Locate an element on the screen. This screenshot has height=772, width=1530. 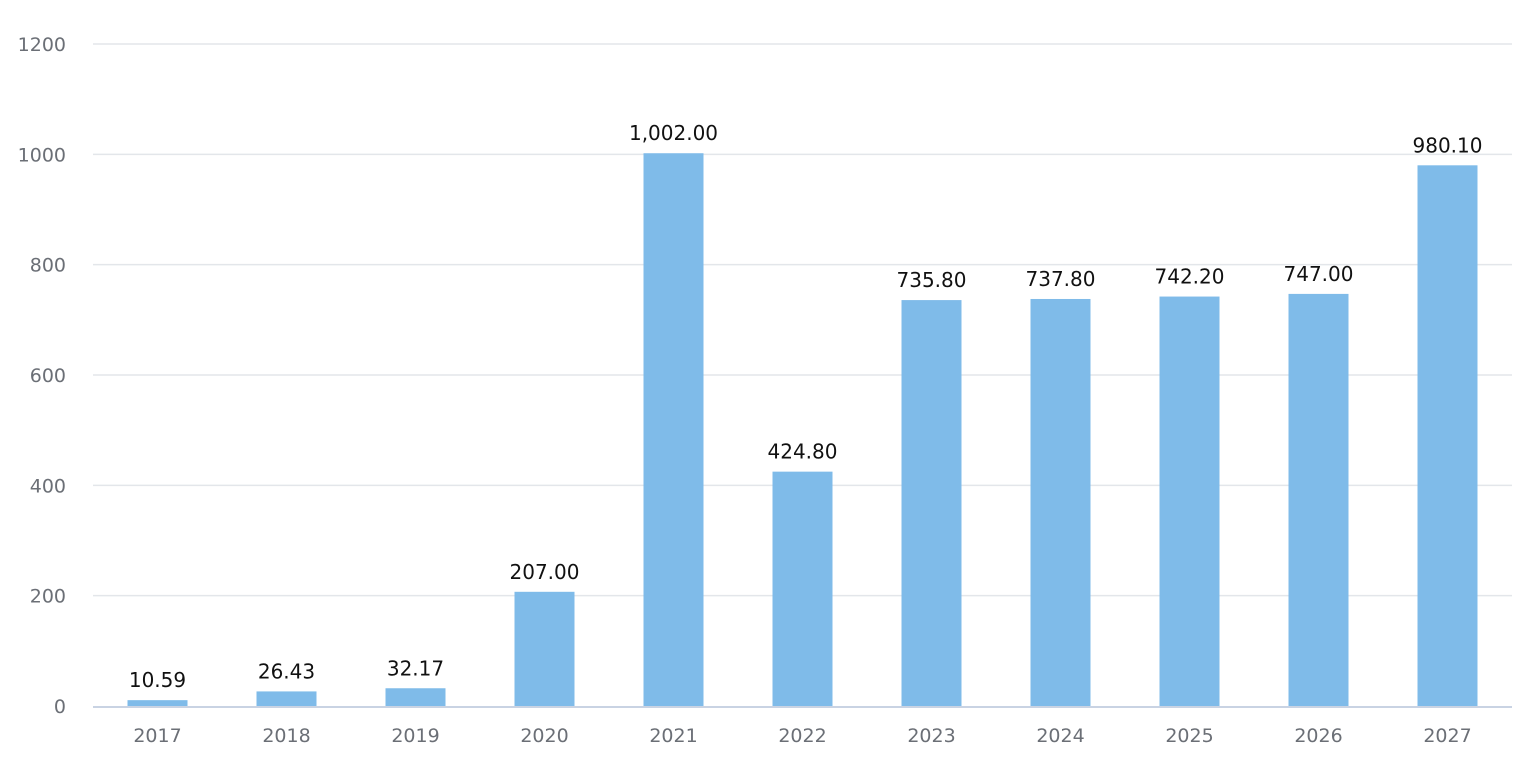
y-tick-label: 1200 is located at coordinates (42, 45).